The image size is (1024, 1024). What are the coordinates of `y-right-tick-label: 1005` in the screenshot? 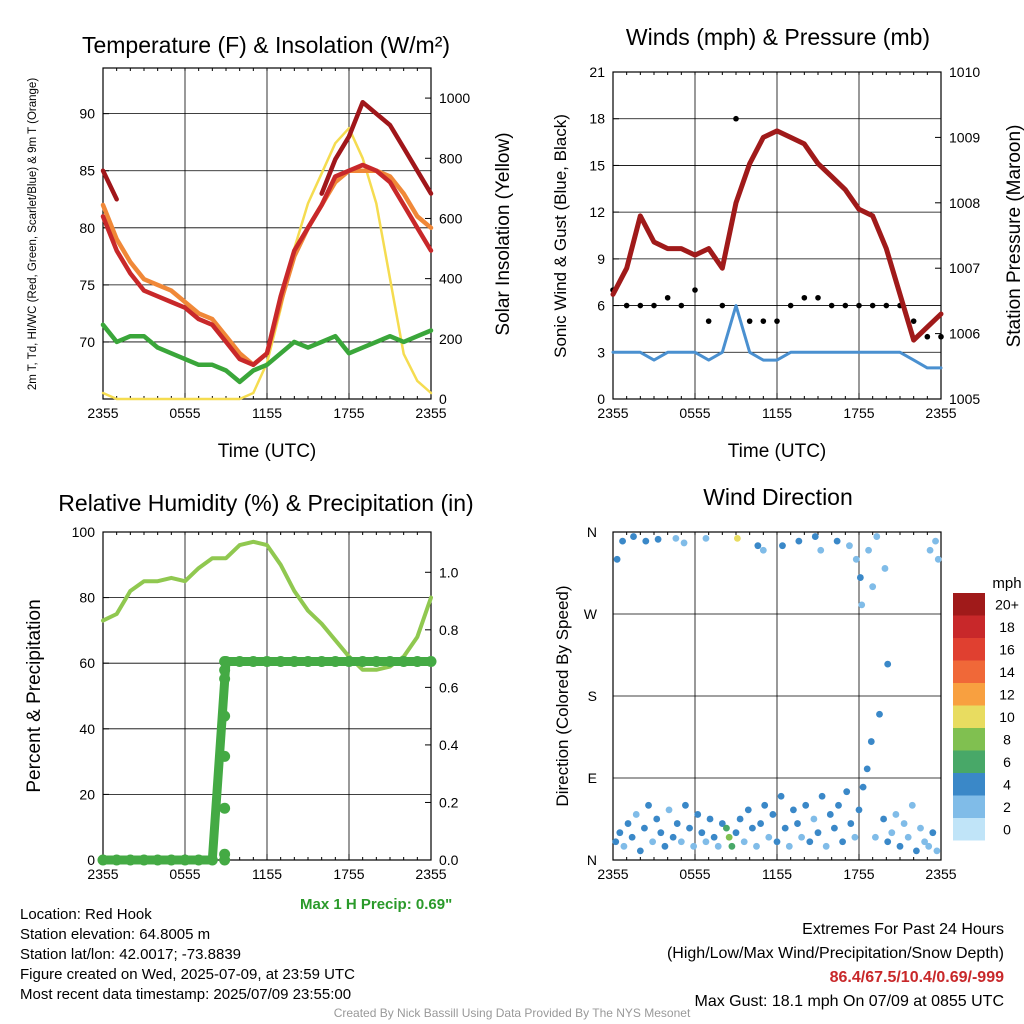 It's located at (964, 399).